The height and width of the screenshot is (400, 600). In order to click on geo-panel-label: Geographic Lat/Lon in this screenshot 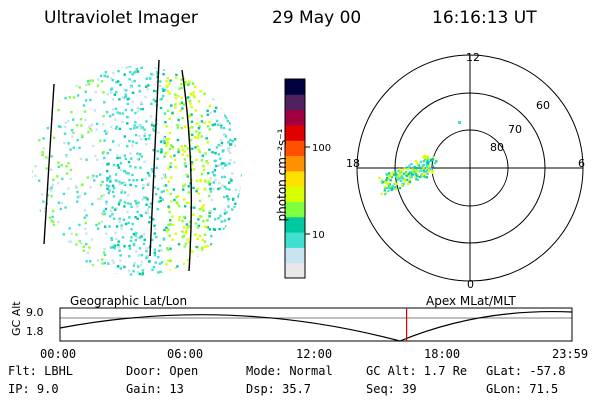, I will do `click(129, 301)`.